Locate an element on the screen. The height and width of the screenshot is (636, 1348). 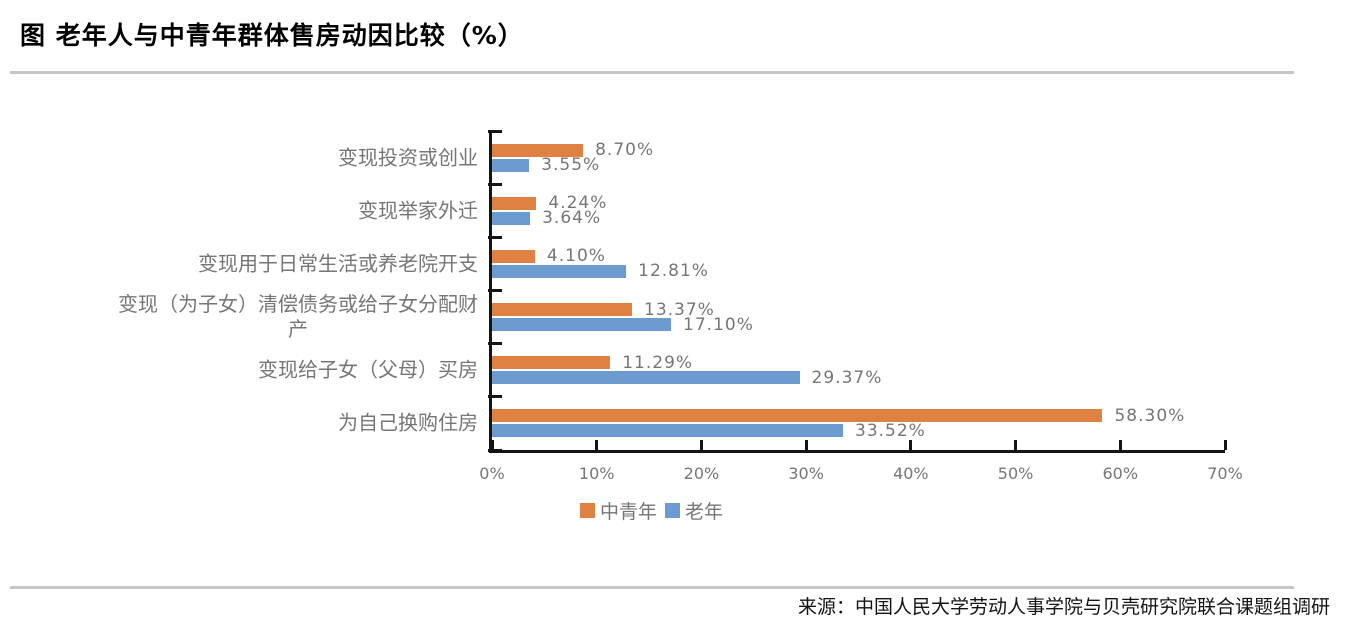
category-label: 变现举家外迁 is located at coordinates (418, 210).